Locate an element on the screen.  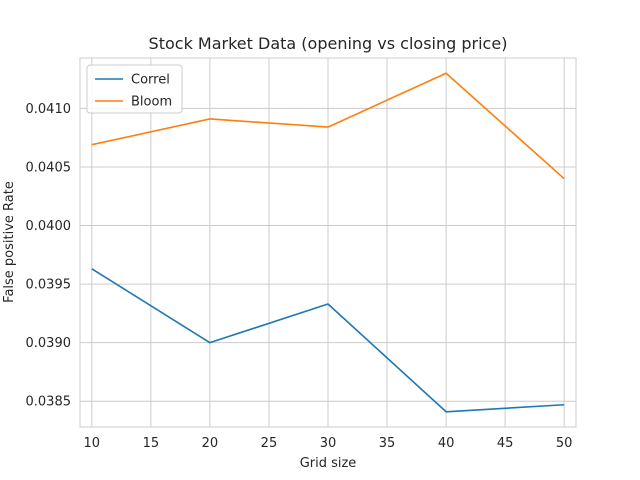
x-tick-label: 50 is located at coordinates (564, 443).